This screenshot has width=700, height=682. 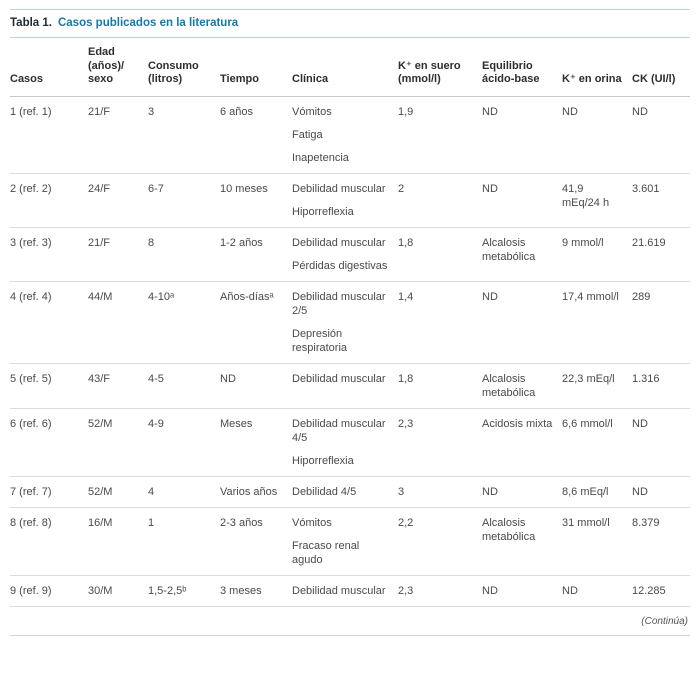 I want to click on cell-ck: 289, so click(x=661, y=322).